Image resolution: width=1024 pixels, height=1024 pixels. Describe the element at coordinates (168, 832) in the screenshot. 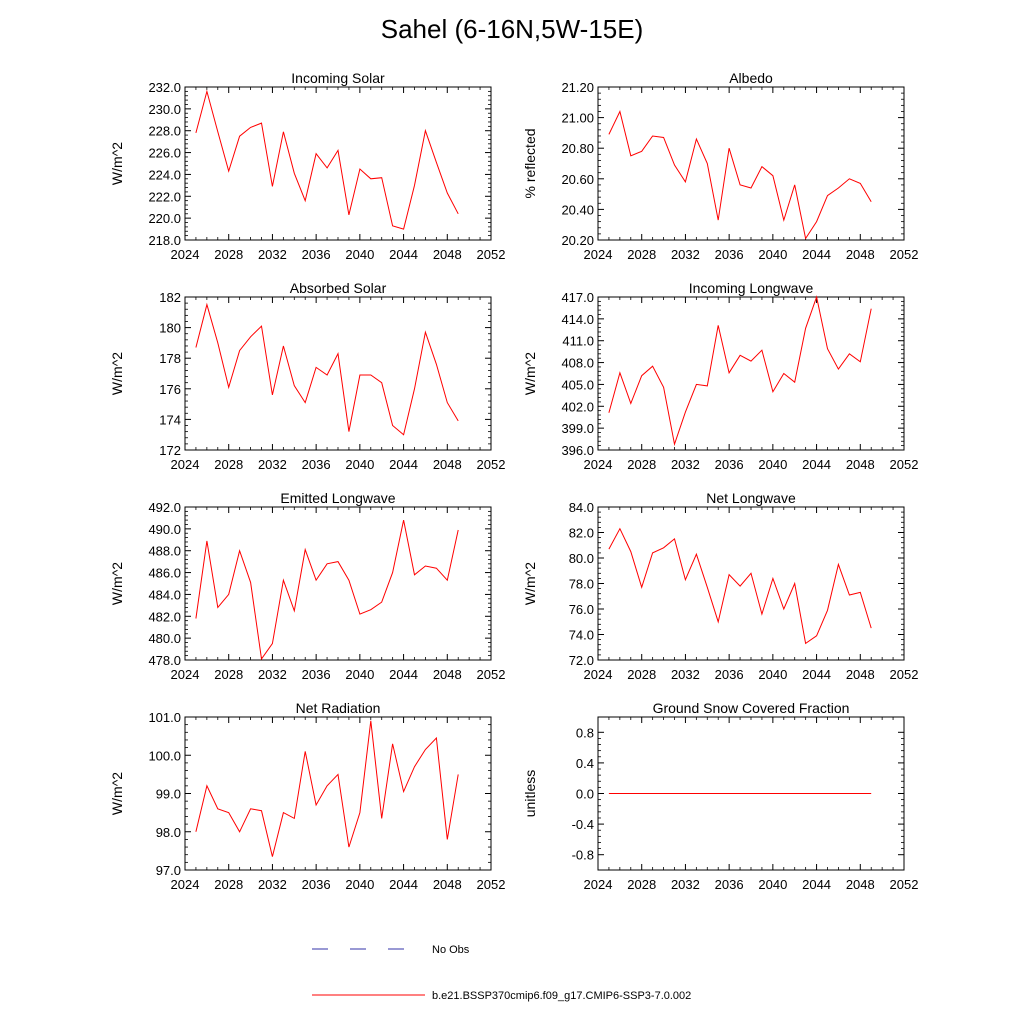

I see `y-tick-label: 98.0` at that location.